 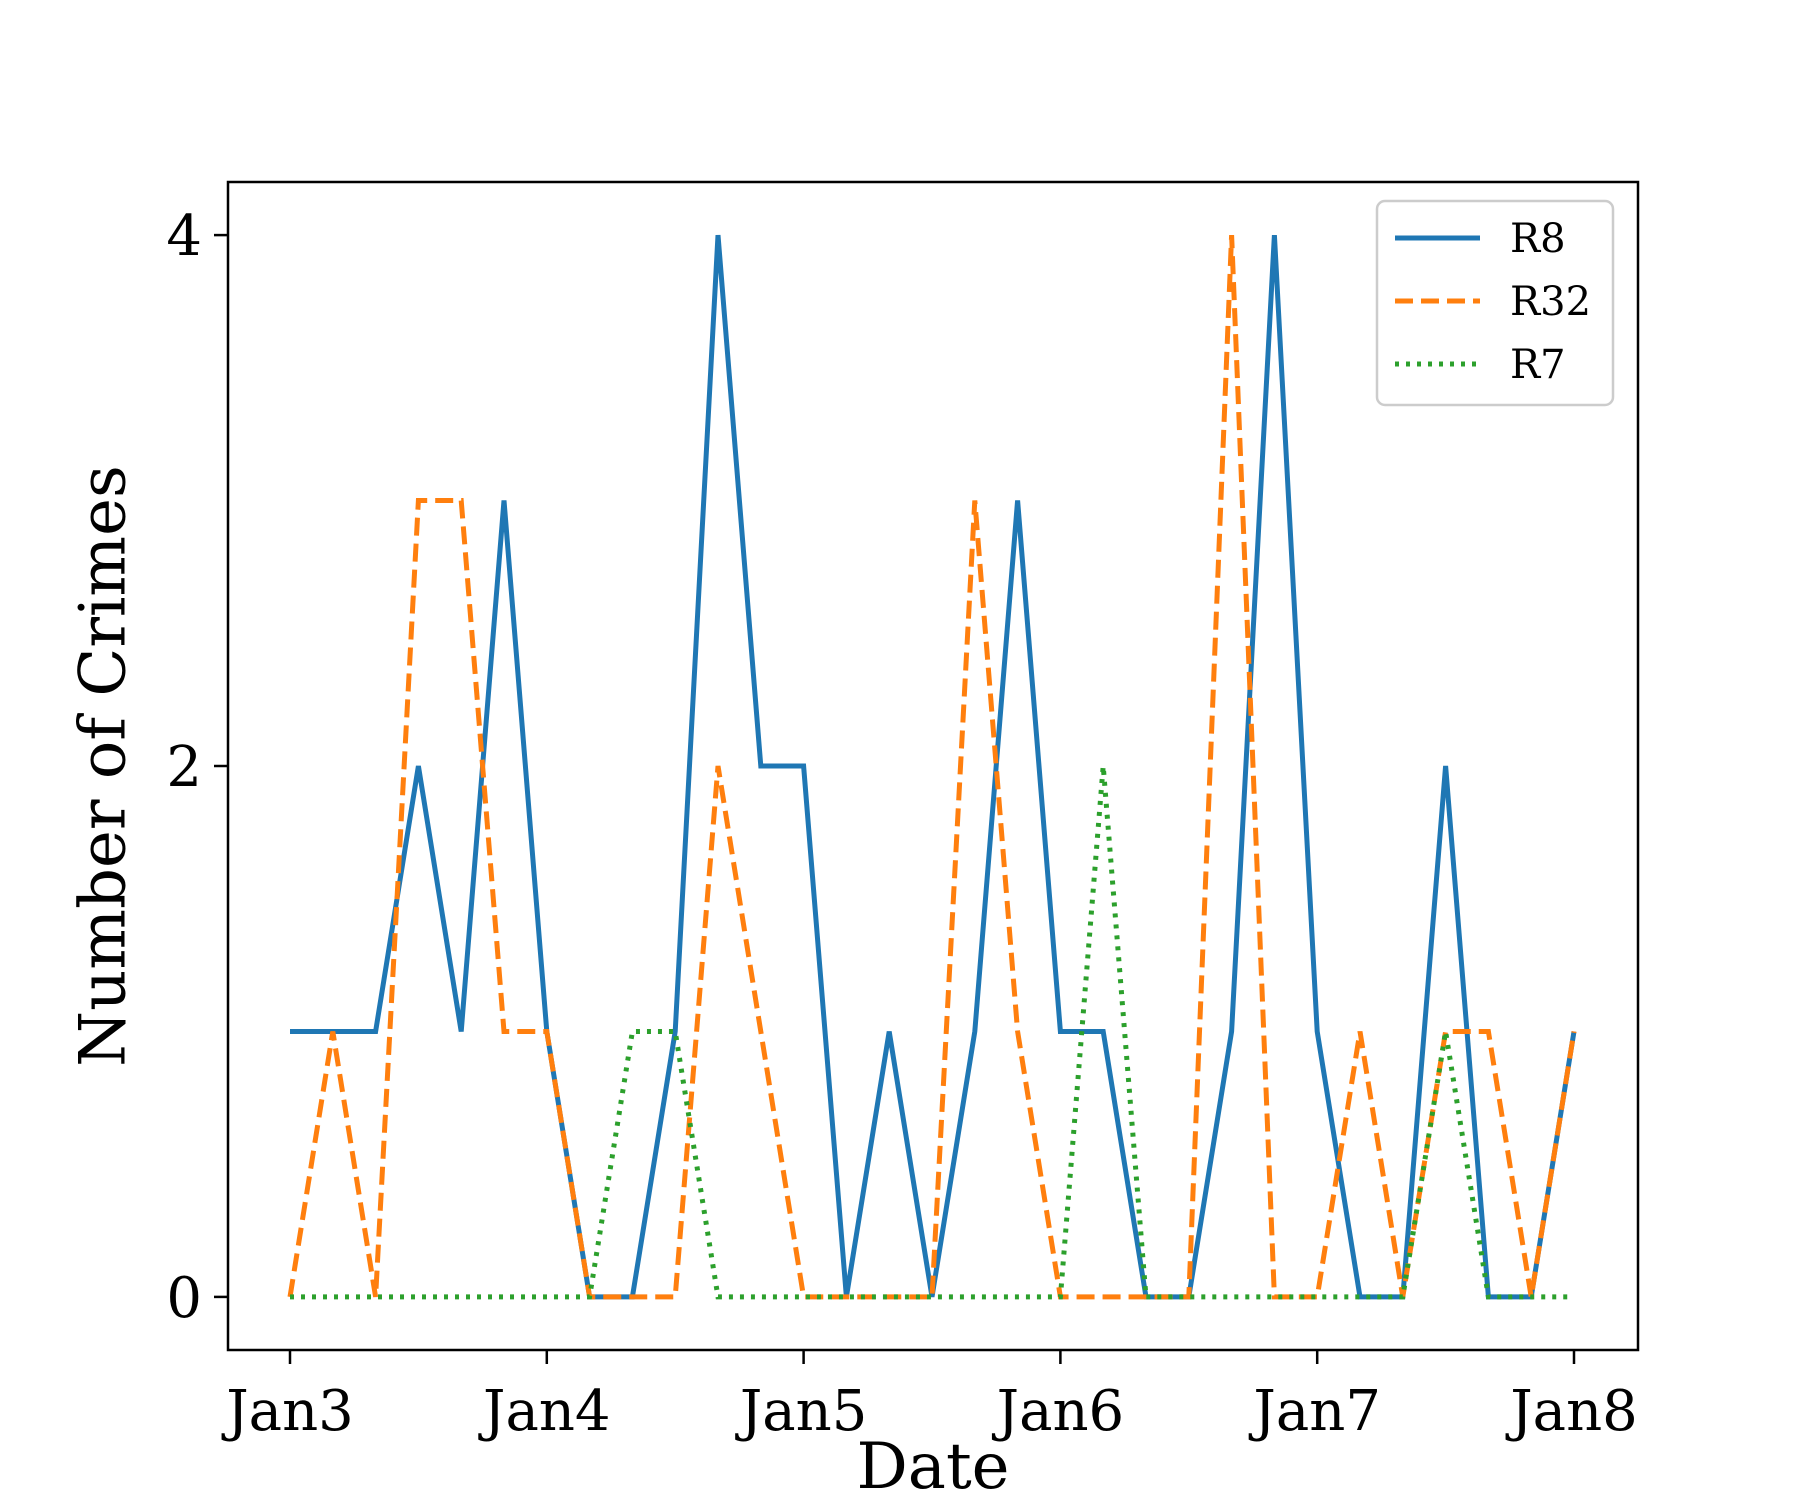 I want to click on legend-box, so click(x=1495, y=303).